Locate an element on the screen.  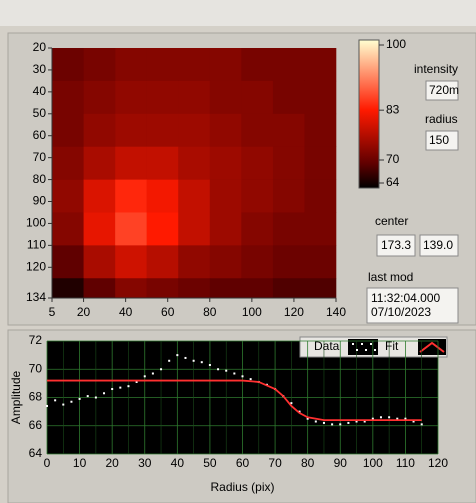
value: 720m is located at coordinates (444, 90).